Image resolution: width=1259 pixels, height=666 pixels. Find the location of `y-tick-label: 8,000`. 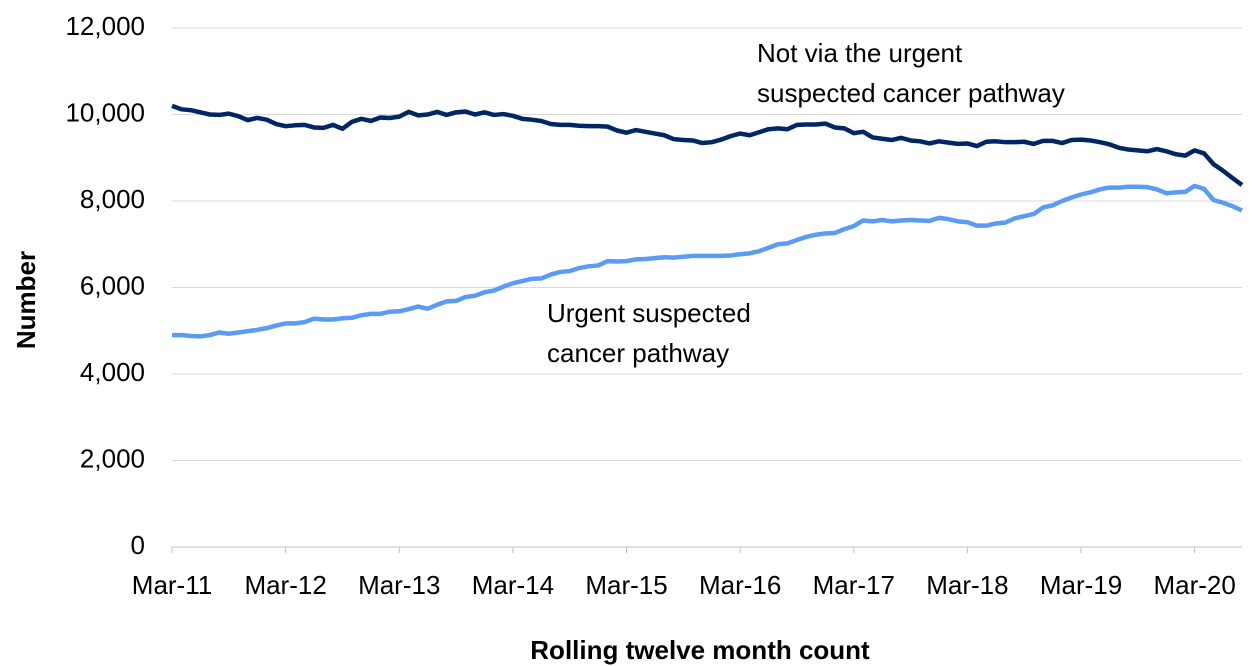

y-tick-label: 8,000 is located at coordinates (112, 199).